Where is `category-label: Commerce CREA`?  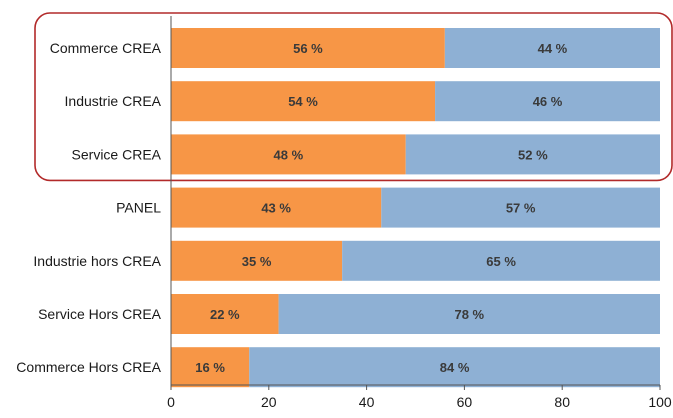
category-label: Commerce CREA is located at coordinates (106, 48).